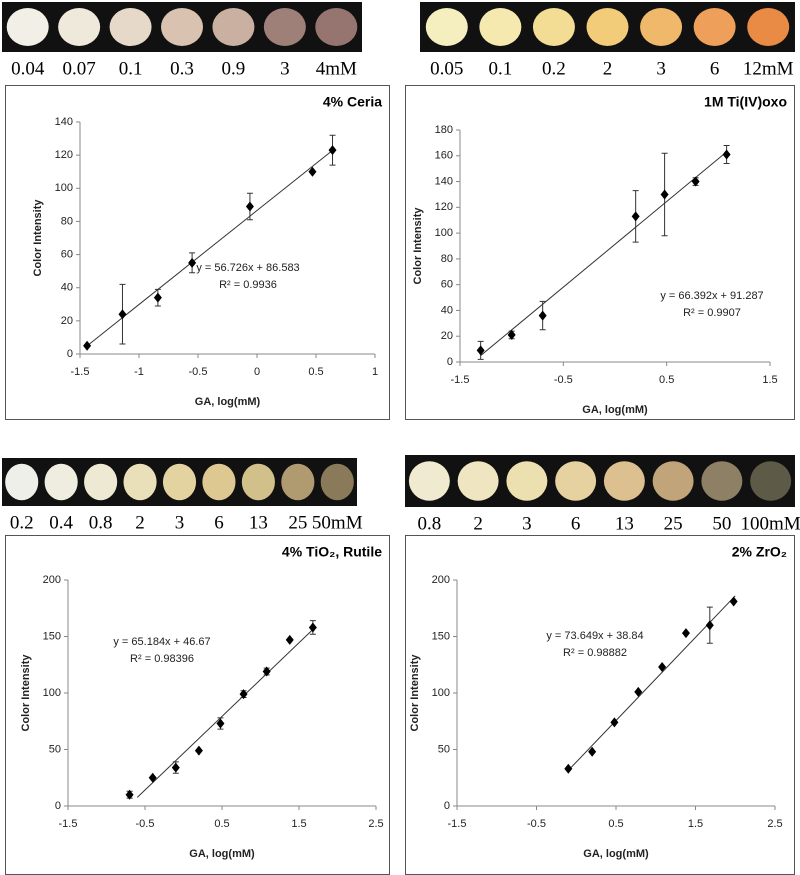 The width and height of the screenshot is (800, 875). Describe the element at coordinates (478, 523) in the screenshot. I see `spot-label: 2` at that location.